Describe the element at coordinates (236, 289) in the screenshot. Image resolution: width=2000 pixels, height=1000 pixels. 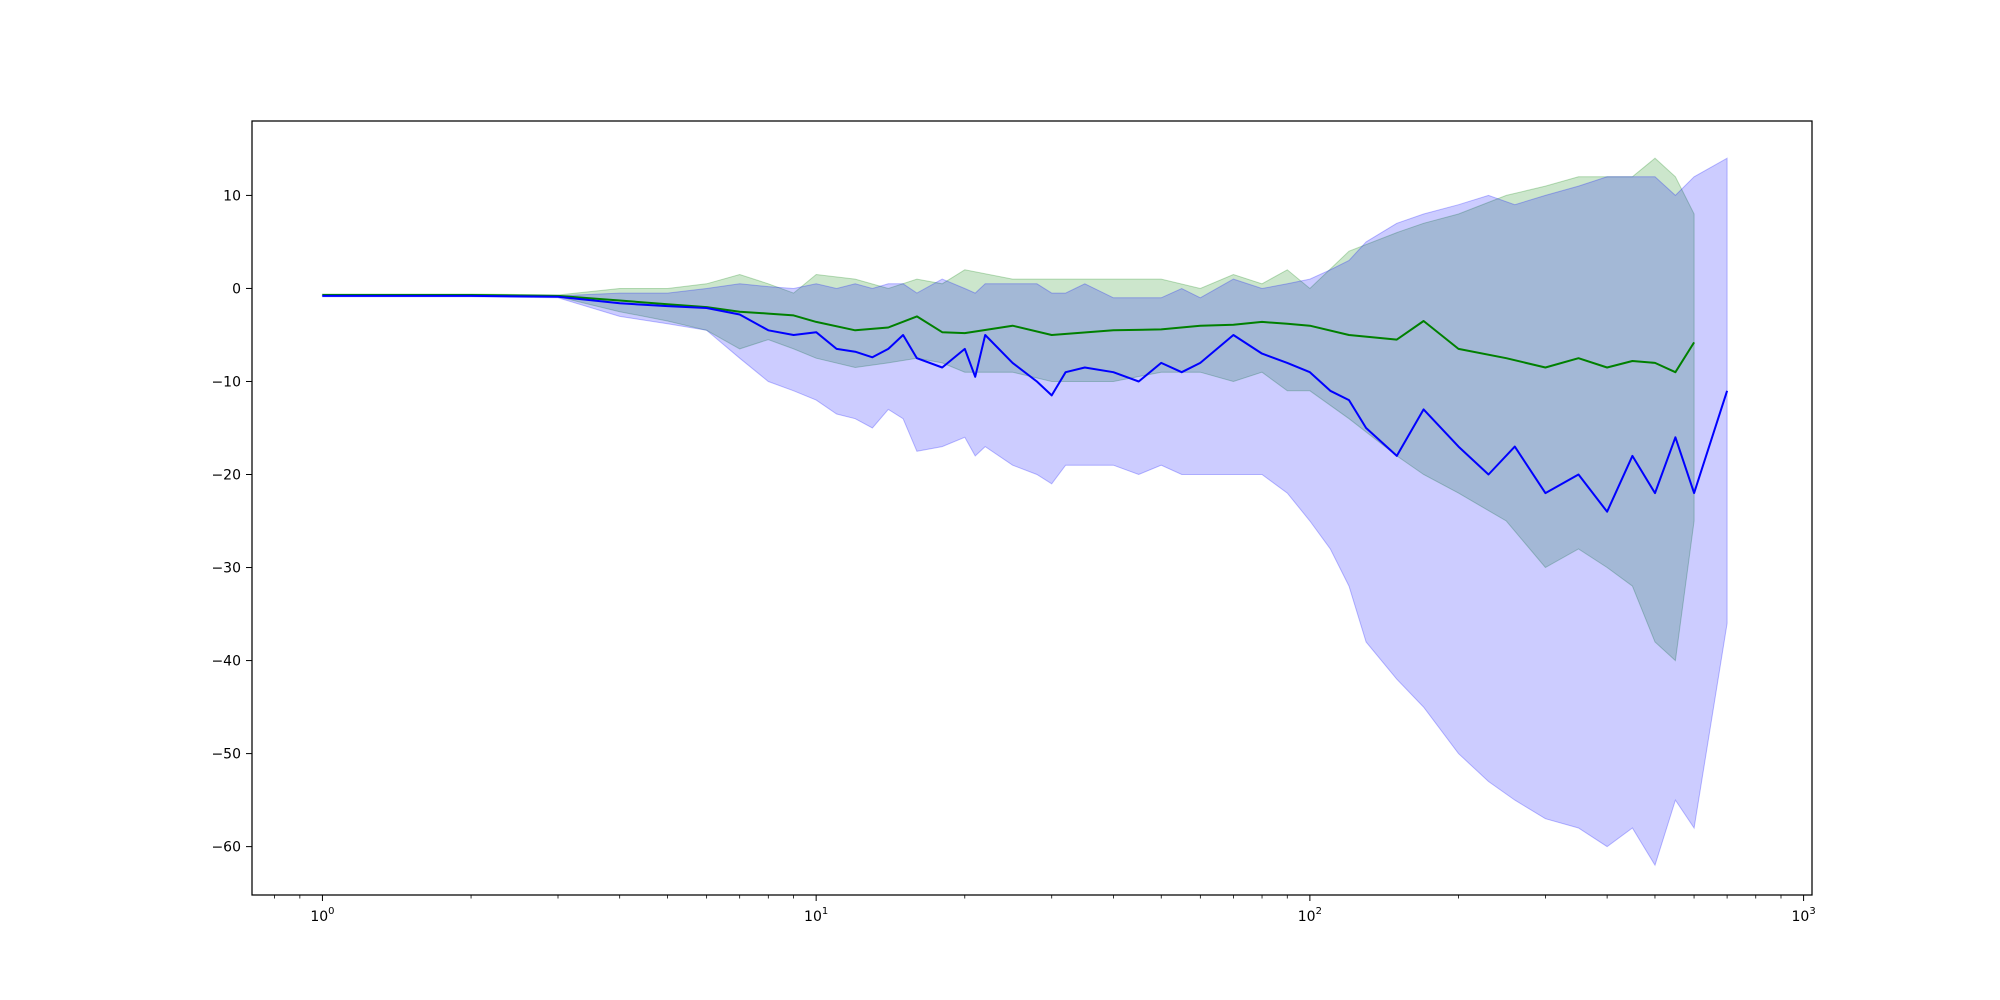
I see `y-tick-label: 0` at that location.